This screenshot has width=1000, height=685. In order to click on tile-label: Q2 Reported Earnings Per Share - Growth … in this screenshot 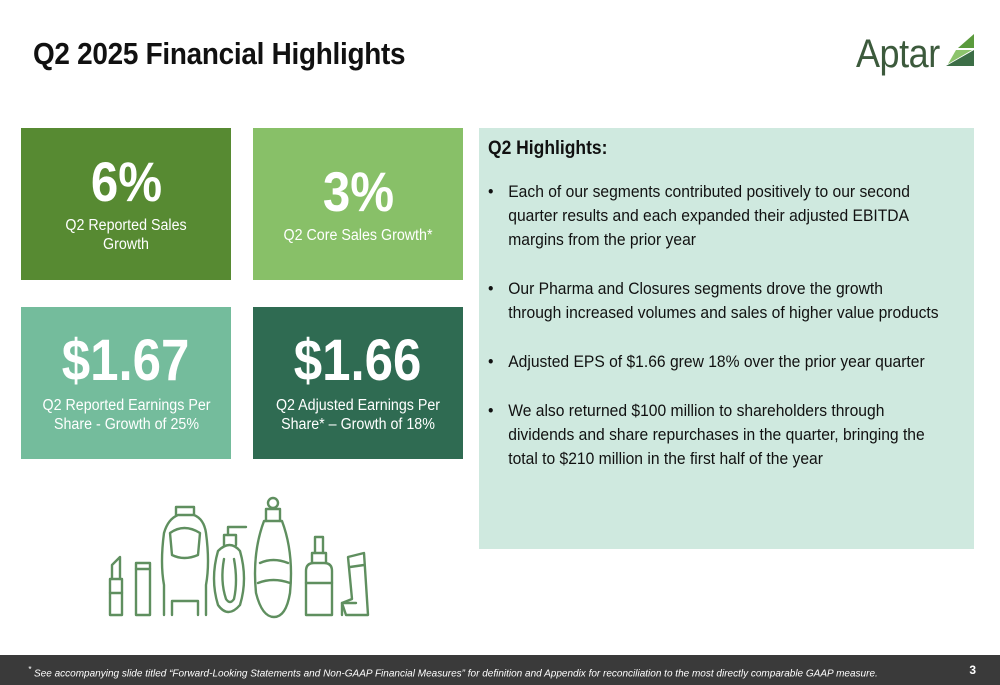, I will do `click(126, 415)`.